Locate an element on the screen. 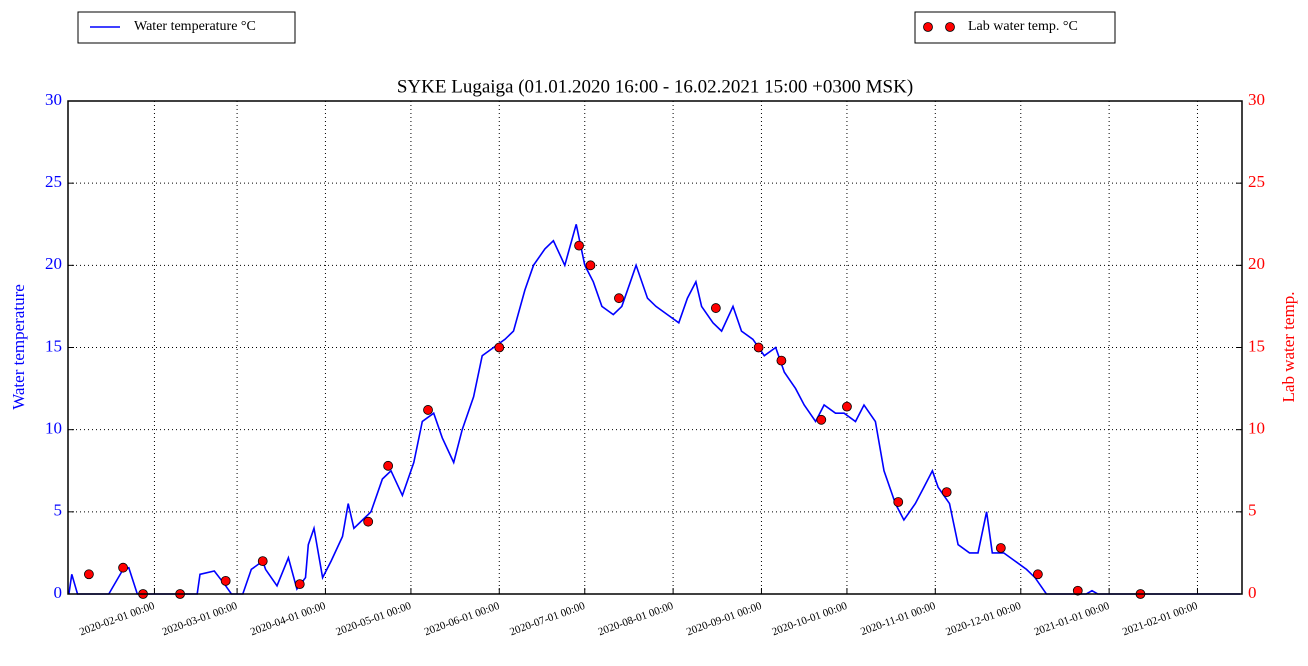 The height and width of the screenshot is (666, 1308). x-tick-label: 2020-04-01 00:00 is located at coordinates (288, 619).